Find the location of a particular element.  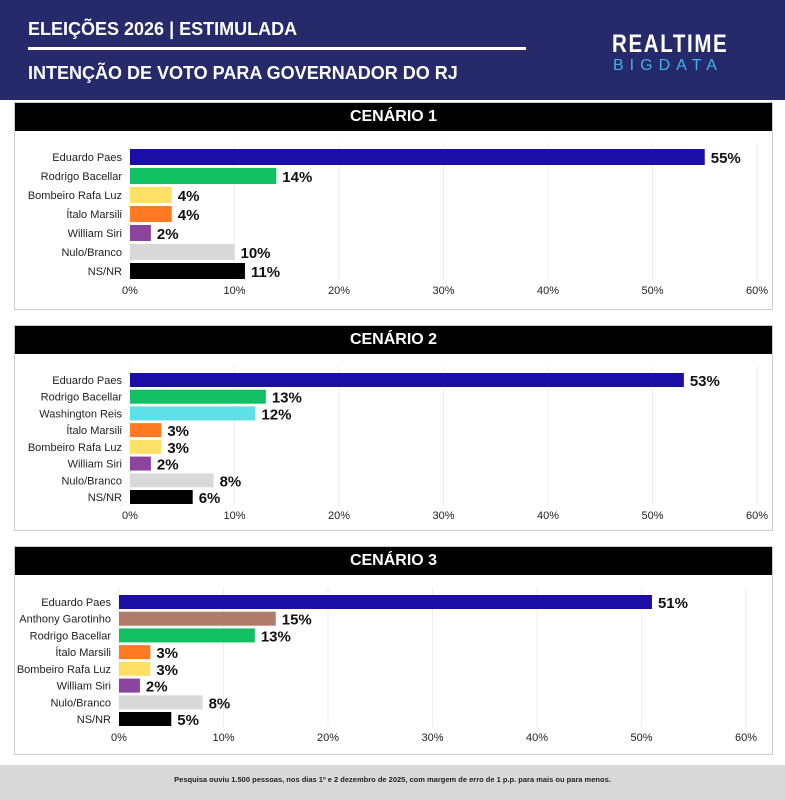

data-label: 10% is located at coordinates (256, 253).